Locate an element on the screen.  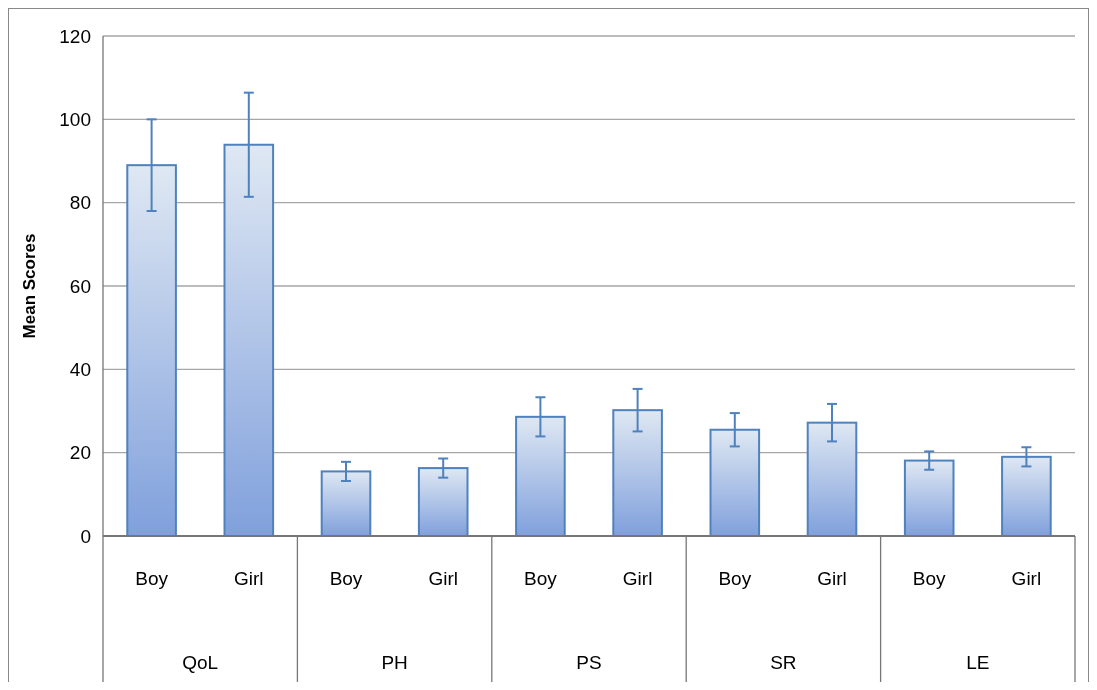
y-tick-label: 20 is located at coordinates (80, 453).